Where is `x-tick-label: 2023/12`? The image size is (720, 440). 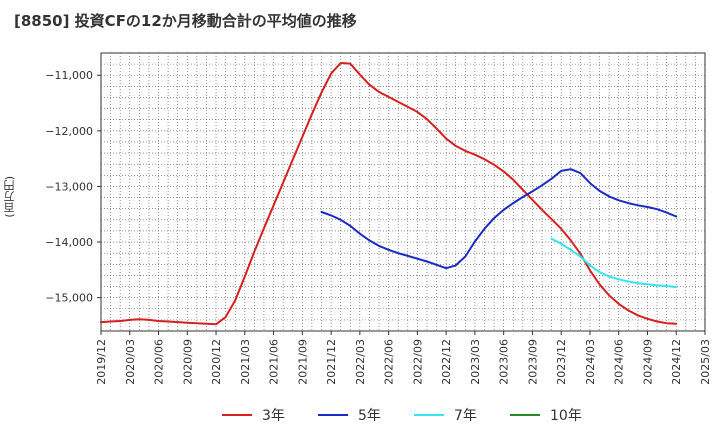
x-tick-label: 2023/12 is located at coordinates (561, 362).